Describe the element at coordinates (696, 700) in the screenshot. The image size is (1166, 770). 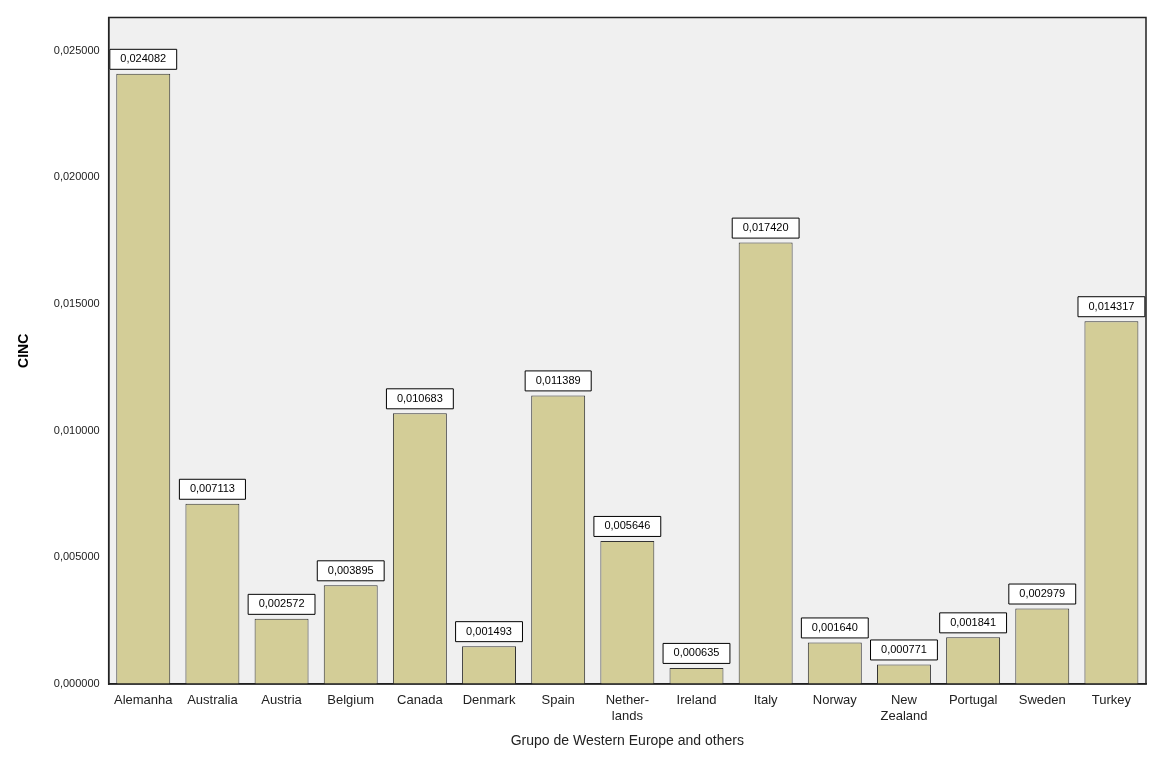
I see `x-tick-label: Ireland` at that location.